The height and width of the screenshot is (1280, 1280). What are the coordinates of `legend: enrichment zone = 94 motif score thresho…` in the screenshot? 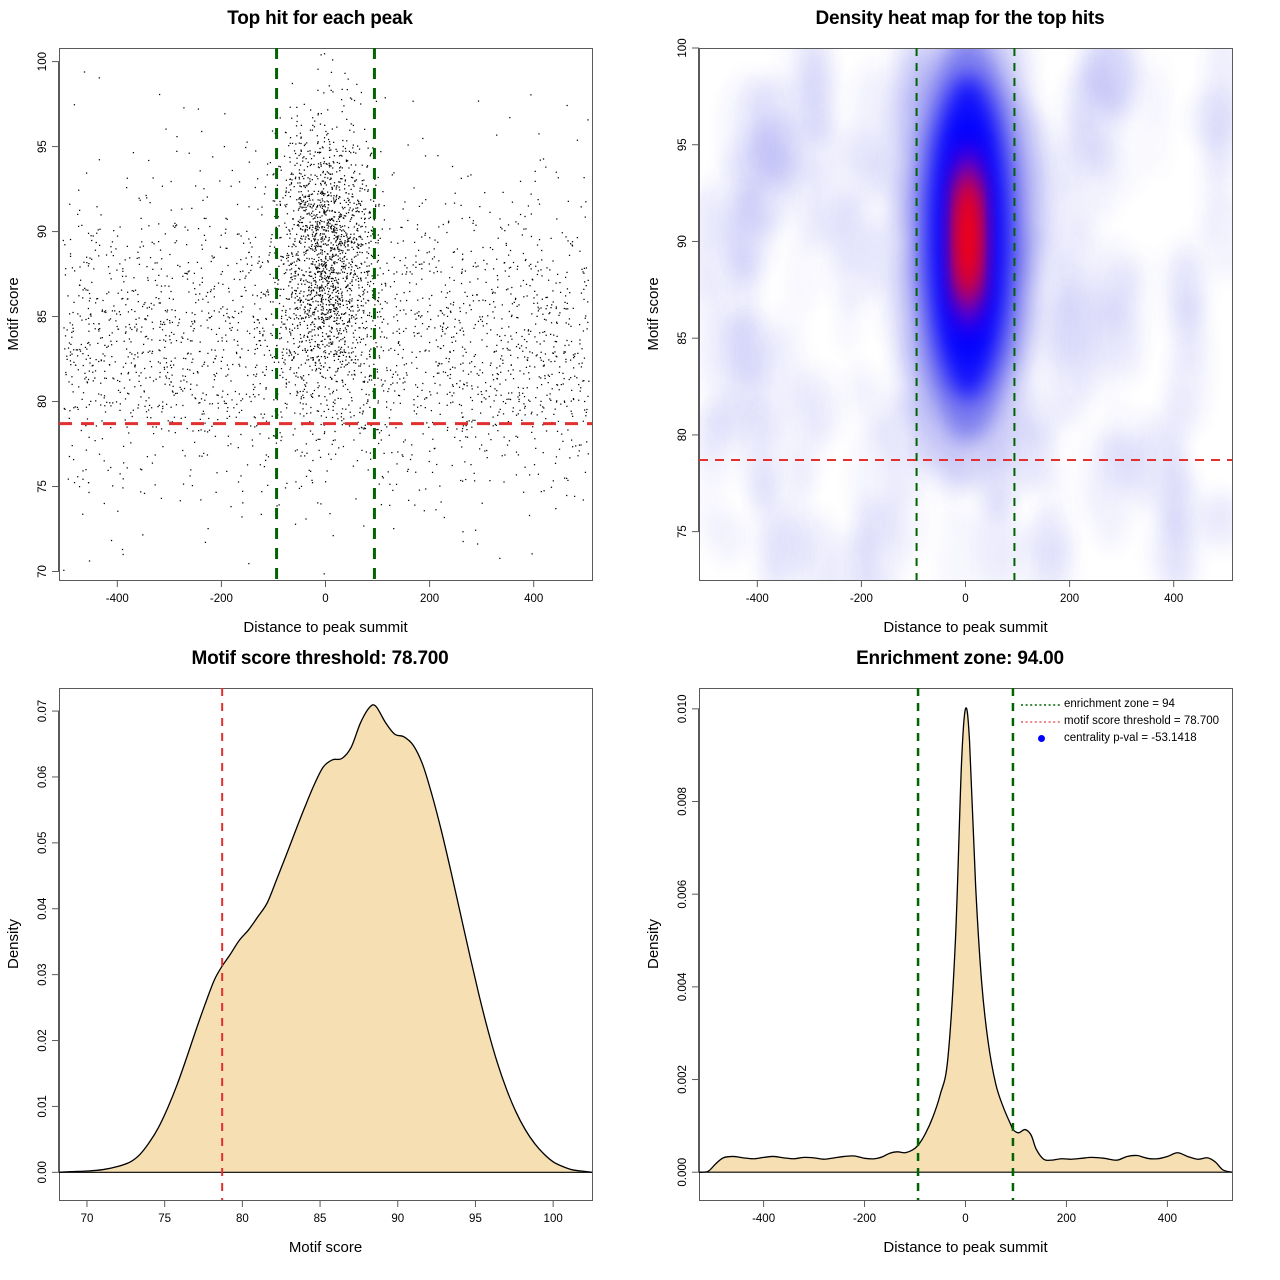 It's located at (1118, 721).